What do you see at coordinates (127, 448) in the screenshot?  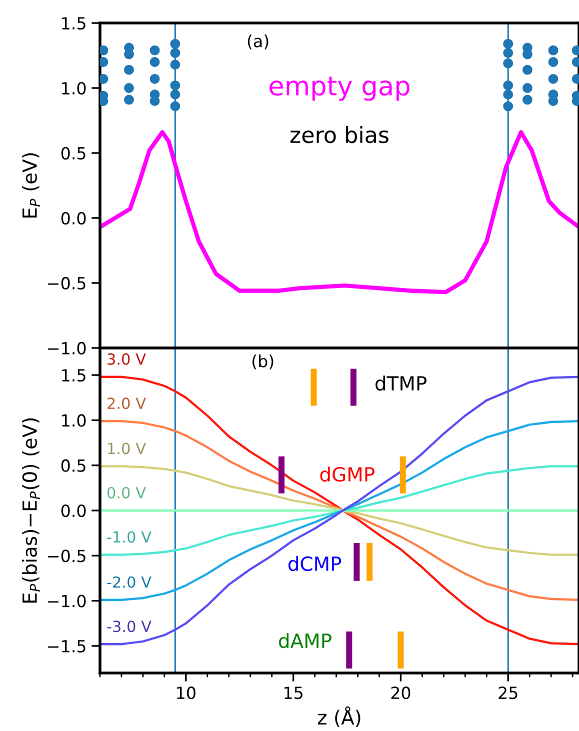 I see `series-label: 1.0 V` at bounding box center [127, 448].